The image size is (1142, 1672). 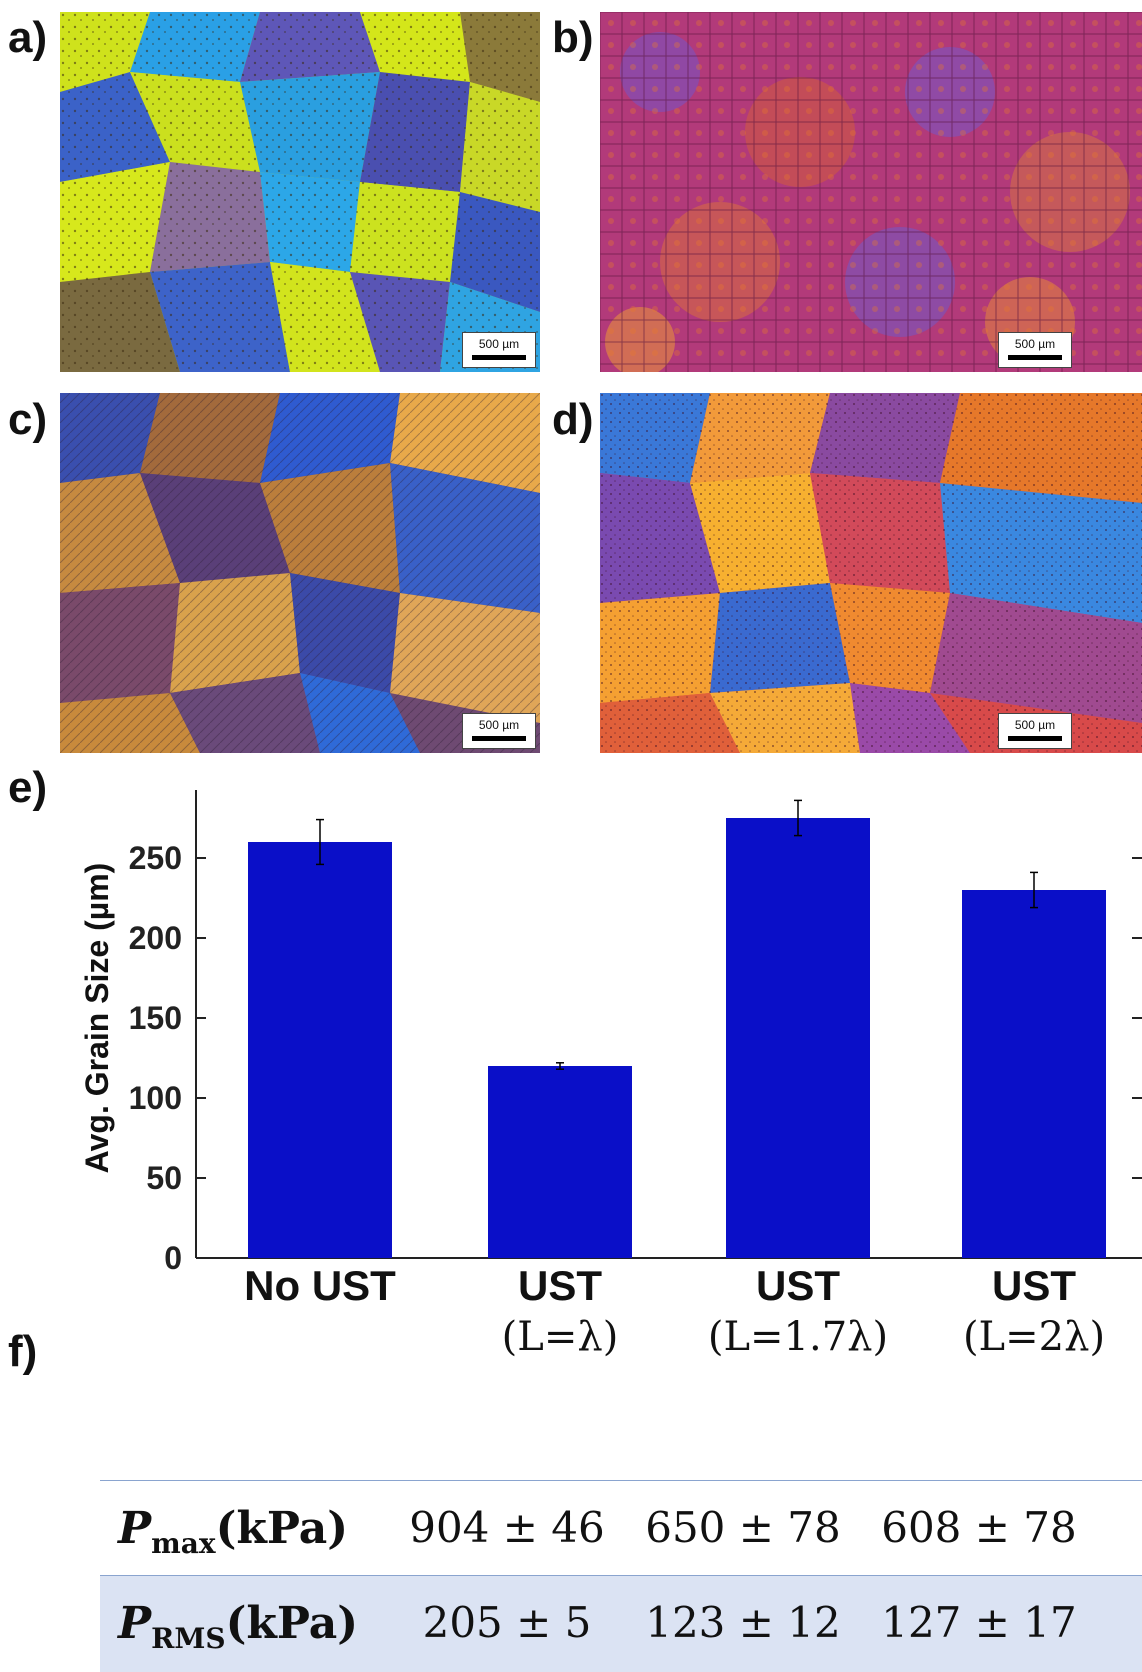 I want to click on scale-bar-b-line, so click(x=1035, y=357).